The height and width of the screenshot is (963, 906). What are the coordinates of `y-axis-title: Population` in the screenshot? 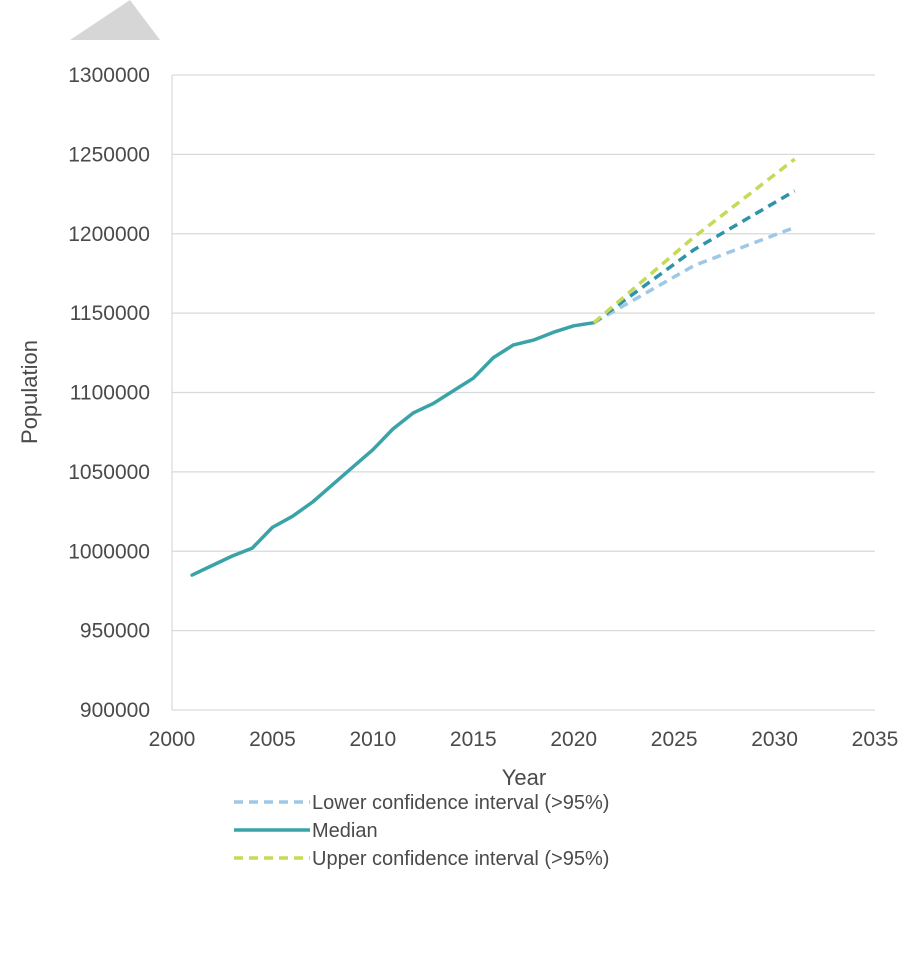 It's located at (29, 392).